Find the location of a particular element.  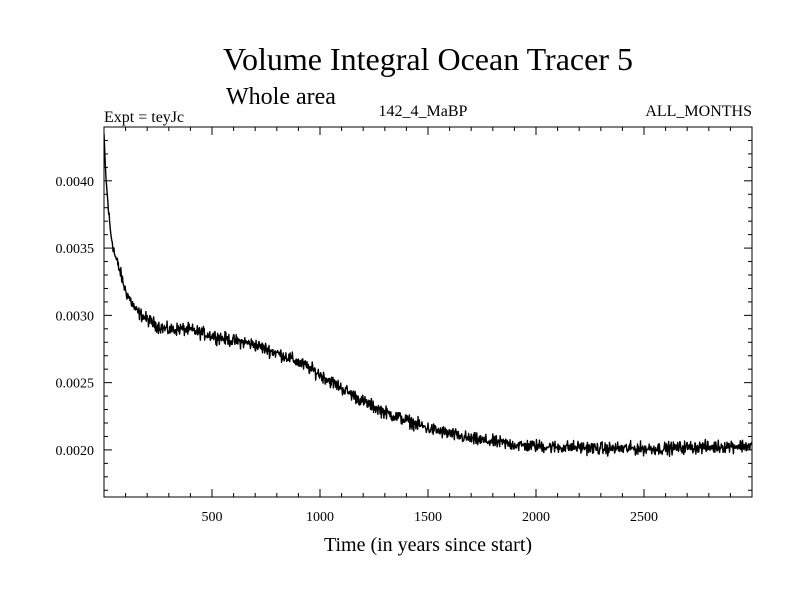

x-tick-label: 500 is located at coordinates (212, 517).